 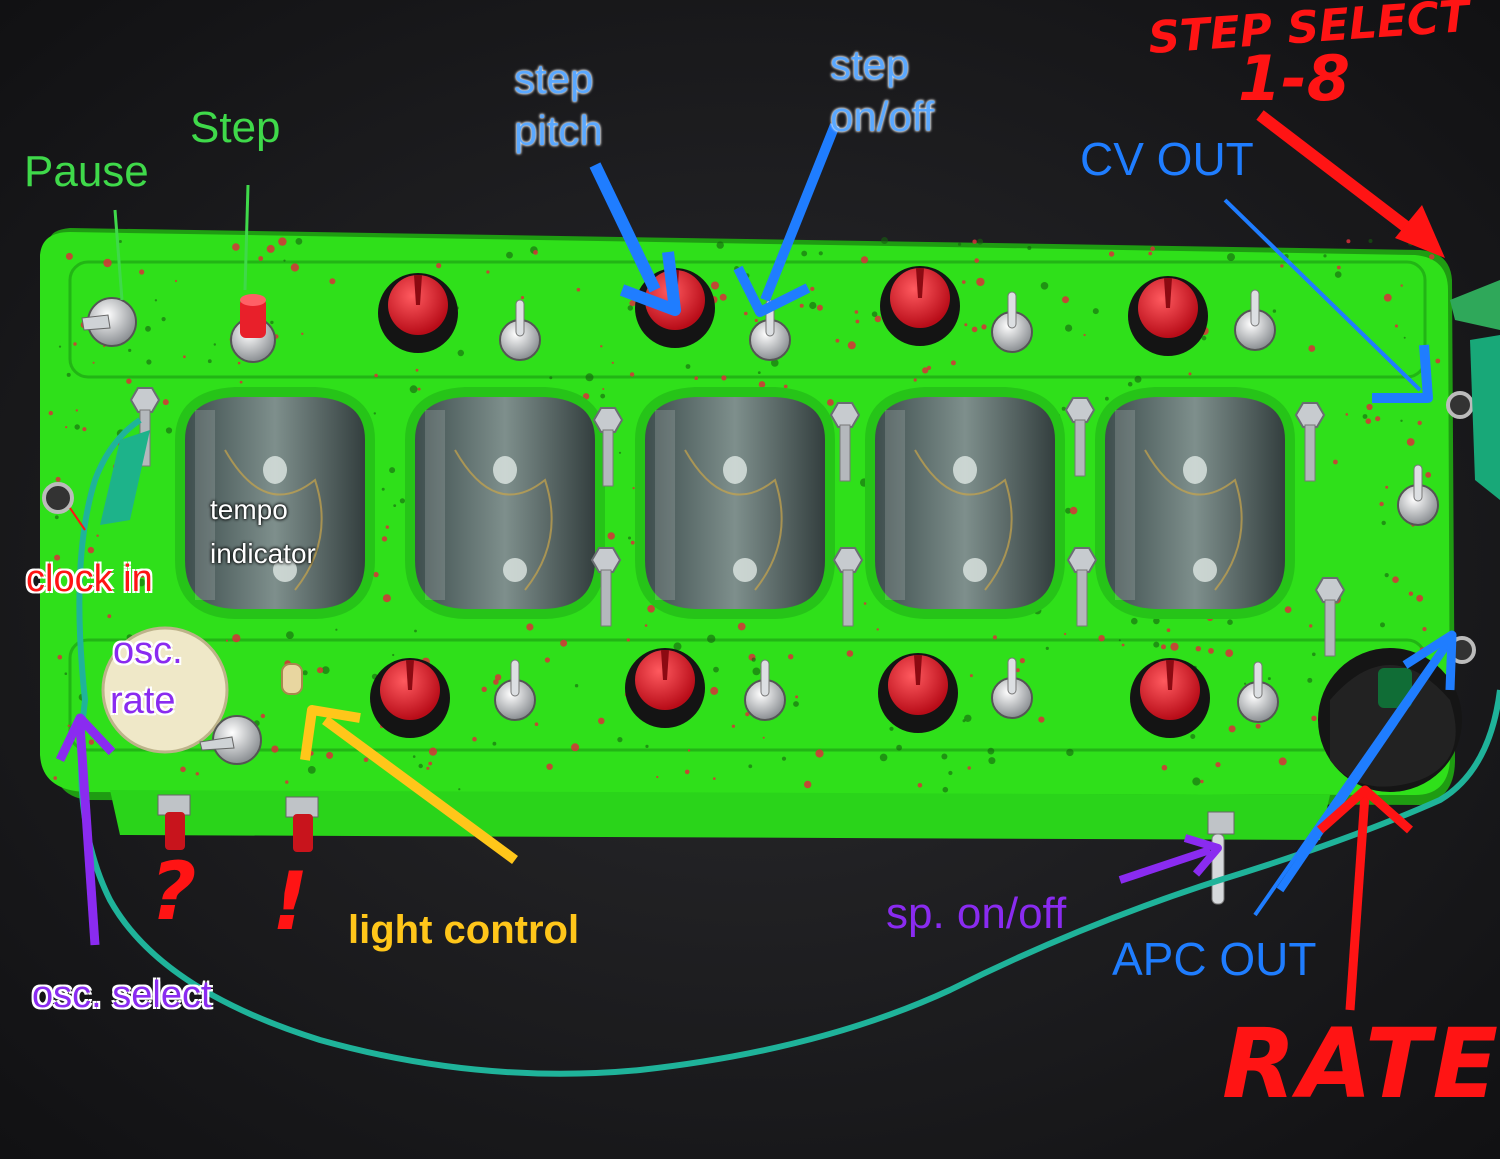 I want to click on switch-lever, so click(x=1012, y=310).